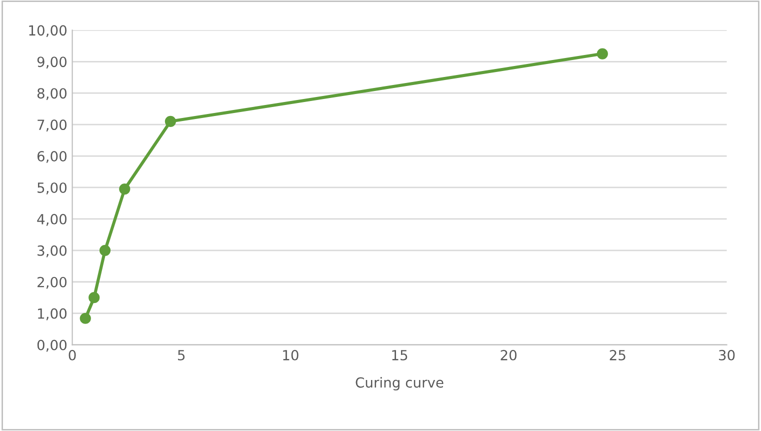 The width and height of the screenshot is (761, 431). Describe the element at coordinates (52, 220) in the screenshot. I see `y-tick-label: 4,00` at that location.